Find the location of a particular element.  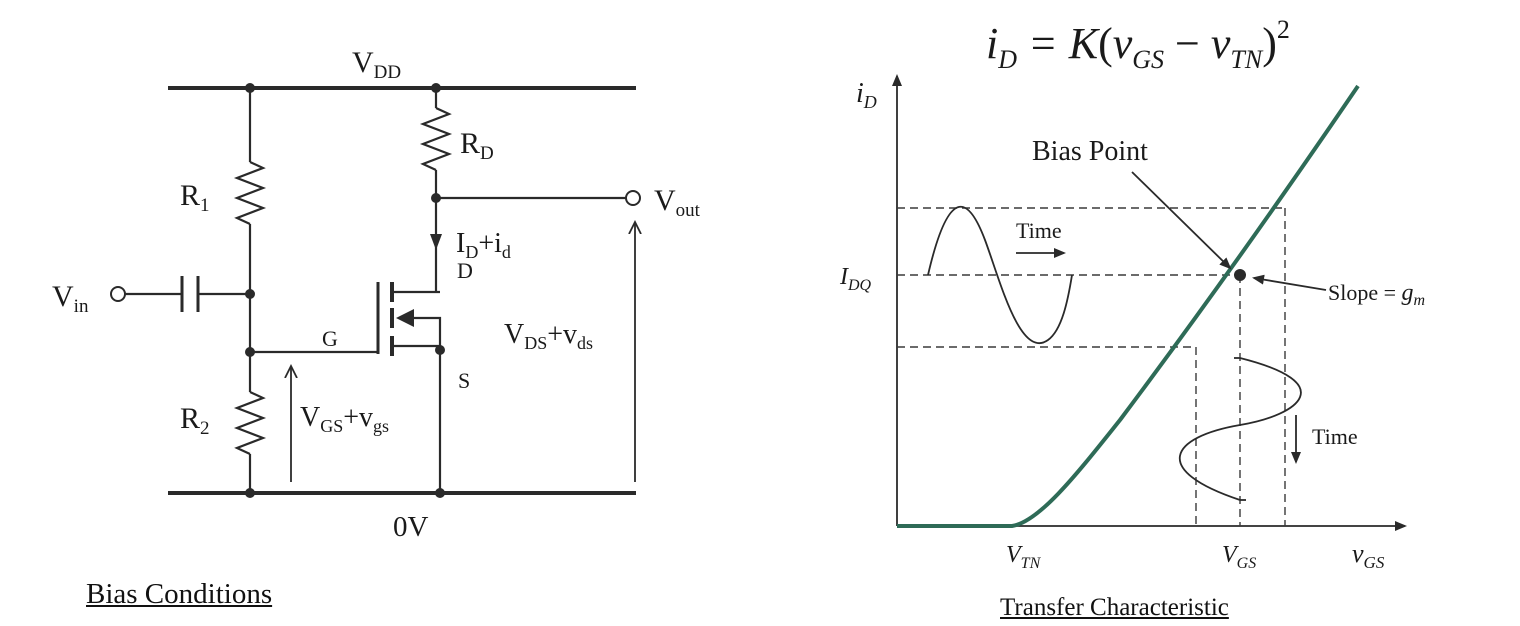

vgs-tick-label: VGS is located at coordinates (1239, 557).